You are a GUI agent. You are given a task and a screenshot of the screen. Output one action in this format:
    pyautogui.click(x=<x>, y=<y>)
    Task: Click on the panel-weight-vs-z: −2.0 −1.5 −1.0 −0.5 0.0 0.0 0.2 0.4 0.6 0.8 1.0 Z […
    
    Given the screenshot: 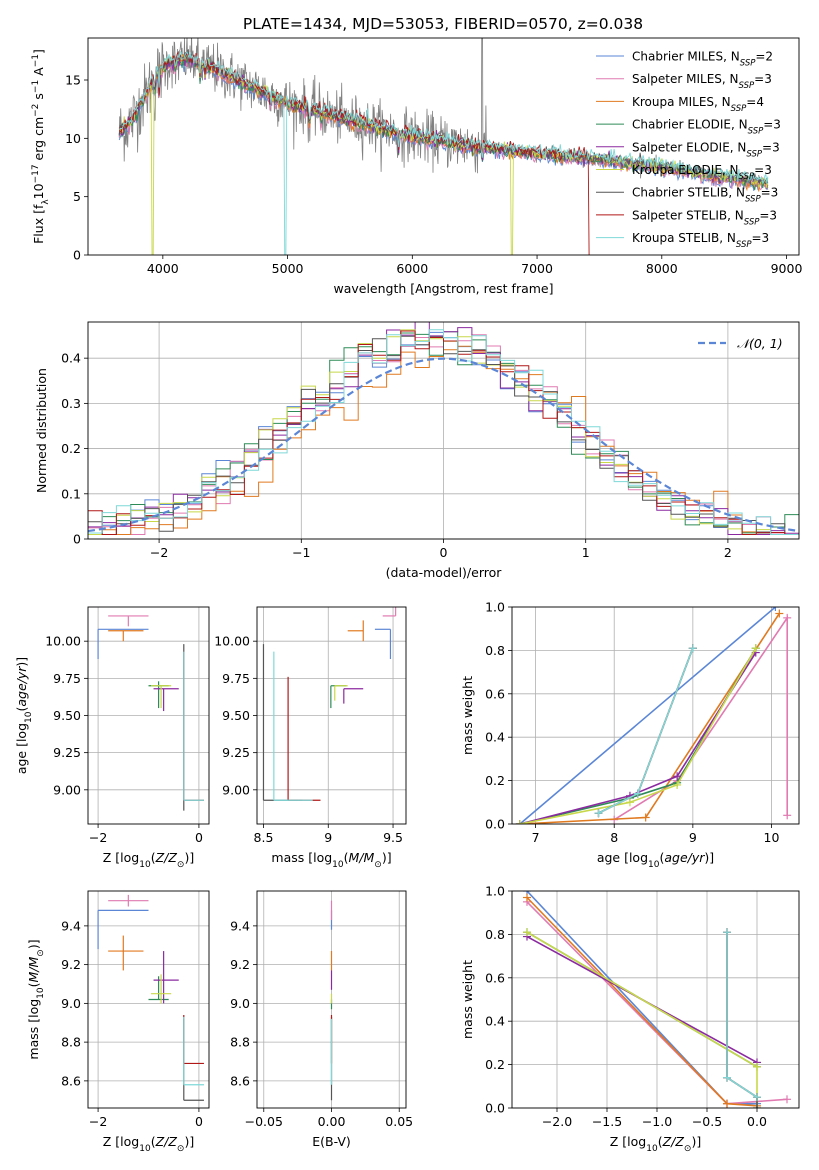 What is the action you would take?
    pyautogui.click(x=630, y=1019)
    